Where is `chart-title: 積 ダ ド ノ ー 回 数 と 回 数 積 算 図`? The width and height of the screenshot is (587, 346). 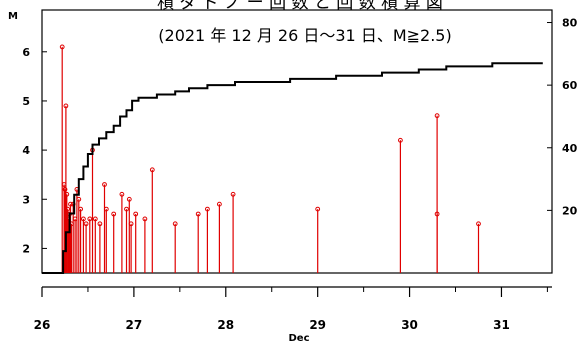
chart-title: 積 ダ ド ノ ー 回 数 と 回 数 積 算 図 is located at coordinates (300, 6).